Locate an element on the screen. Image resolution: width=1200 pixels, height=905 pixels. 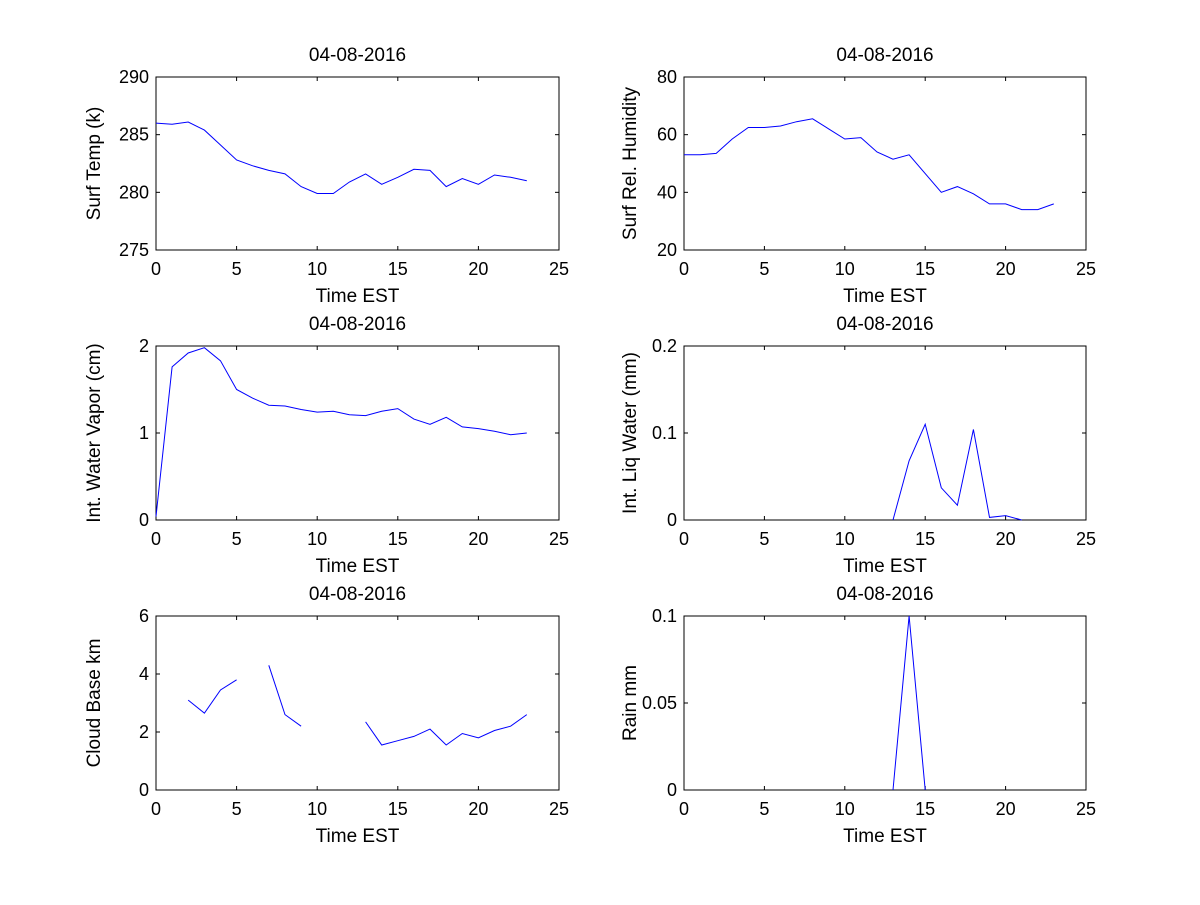
y-tick-label: 1 is located at coordinates (144, 433).